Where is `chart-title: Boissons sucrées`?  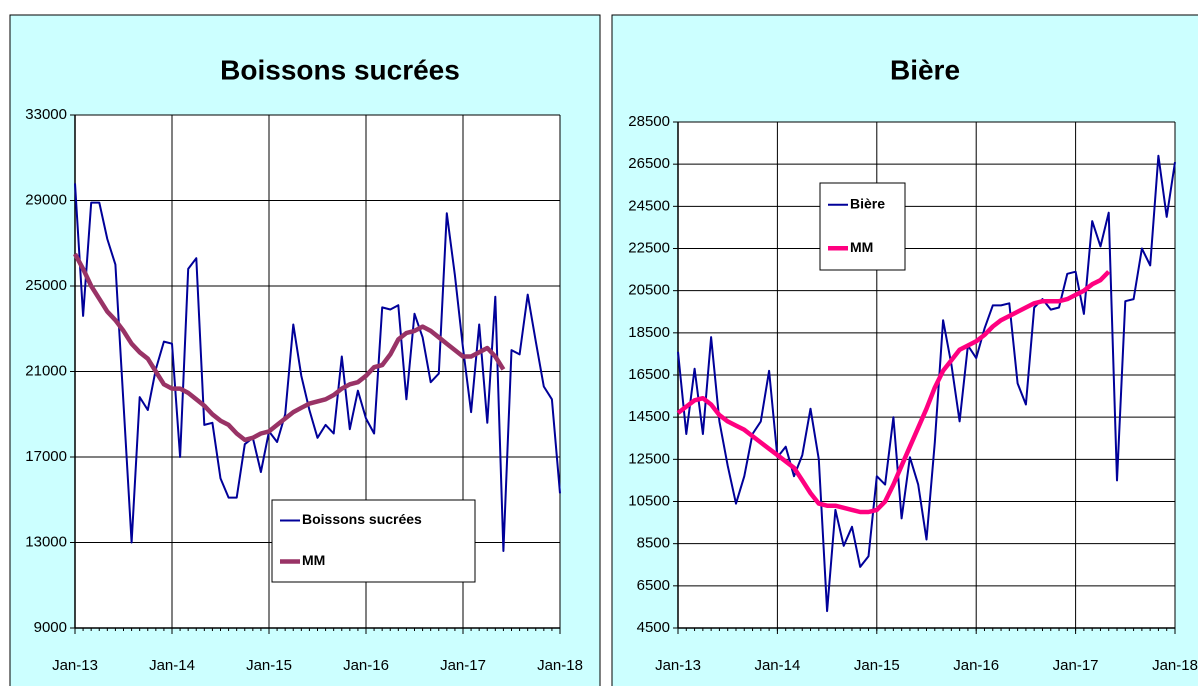
chart-title: Boissons sucrées is located at coordinates (340, 69).